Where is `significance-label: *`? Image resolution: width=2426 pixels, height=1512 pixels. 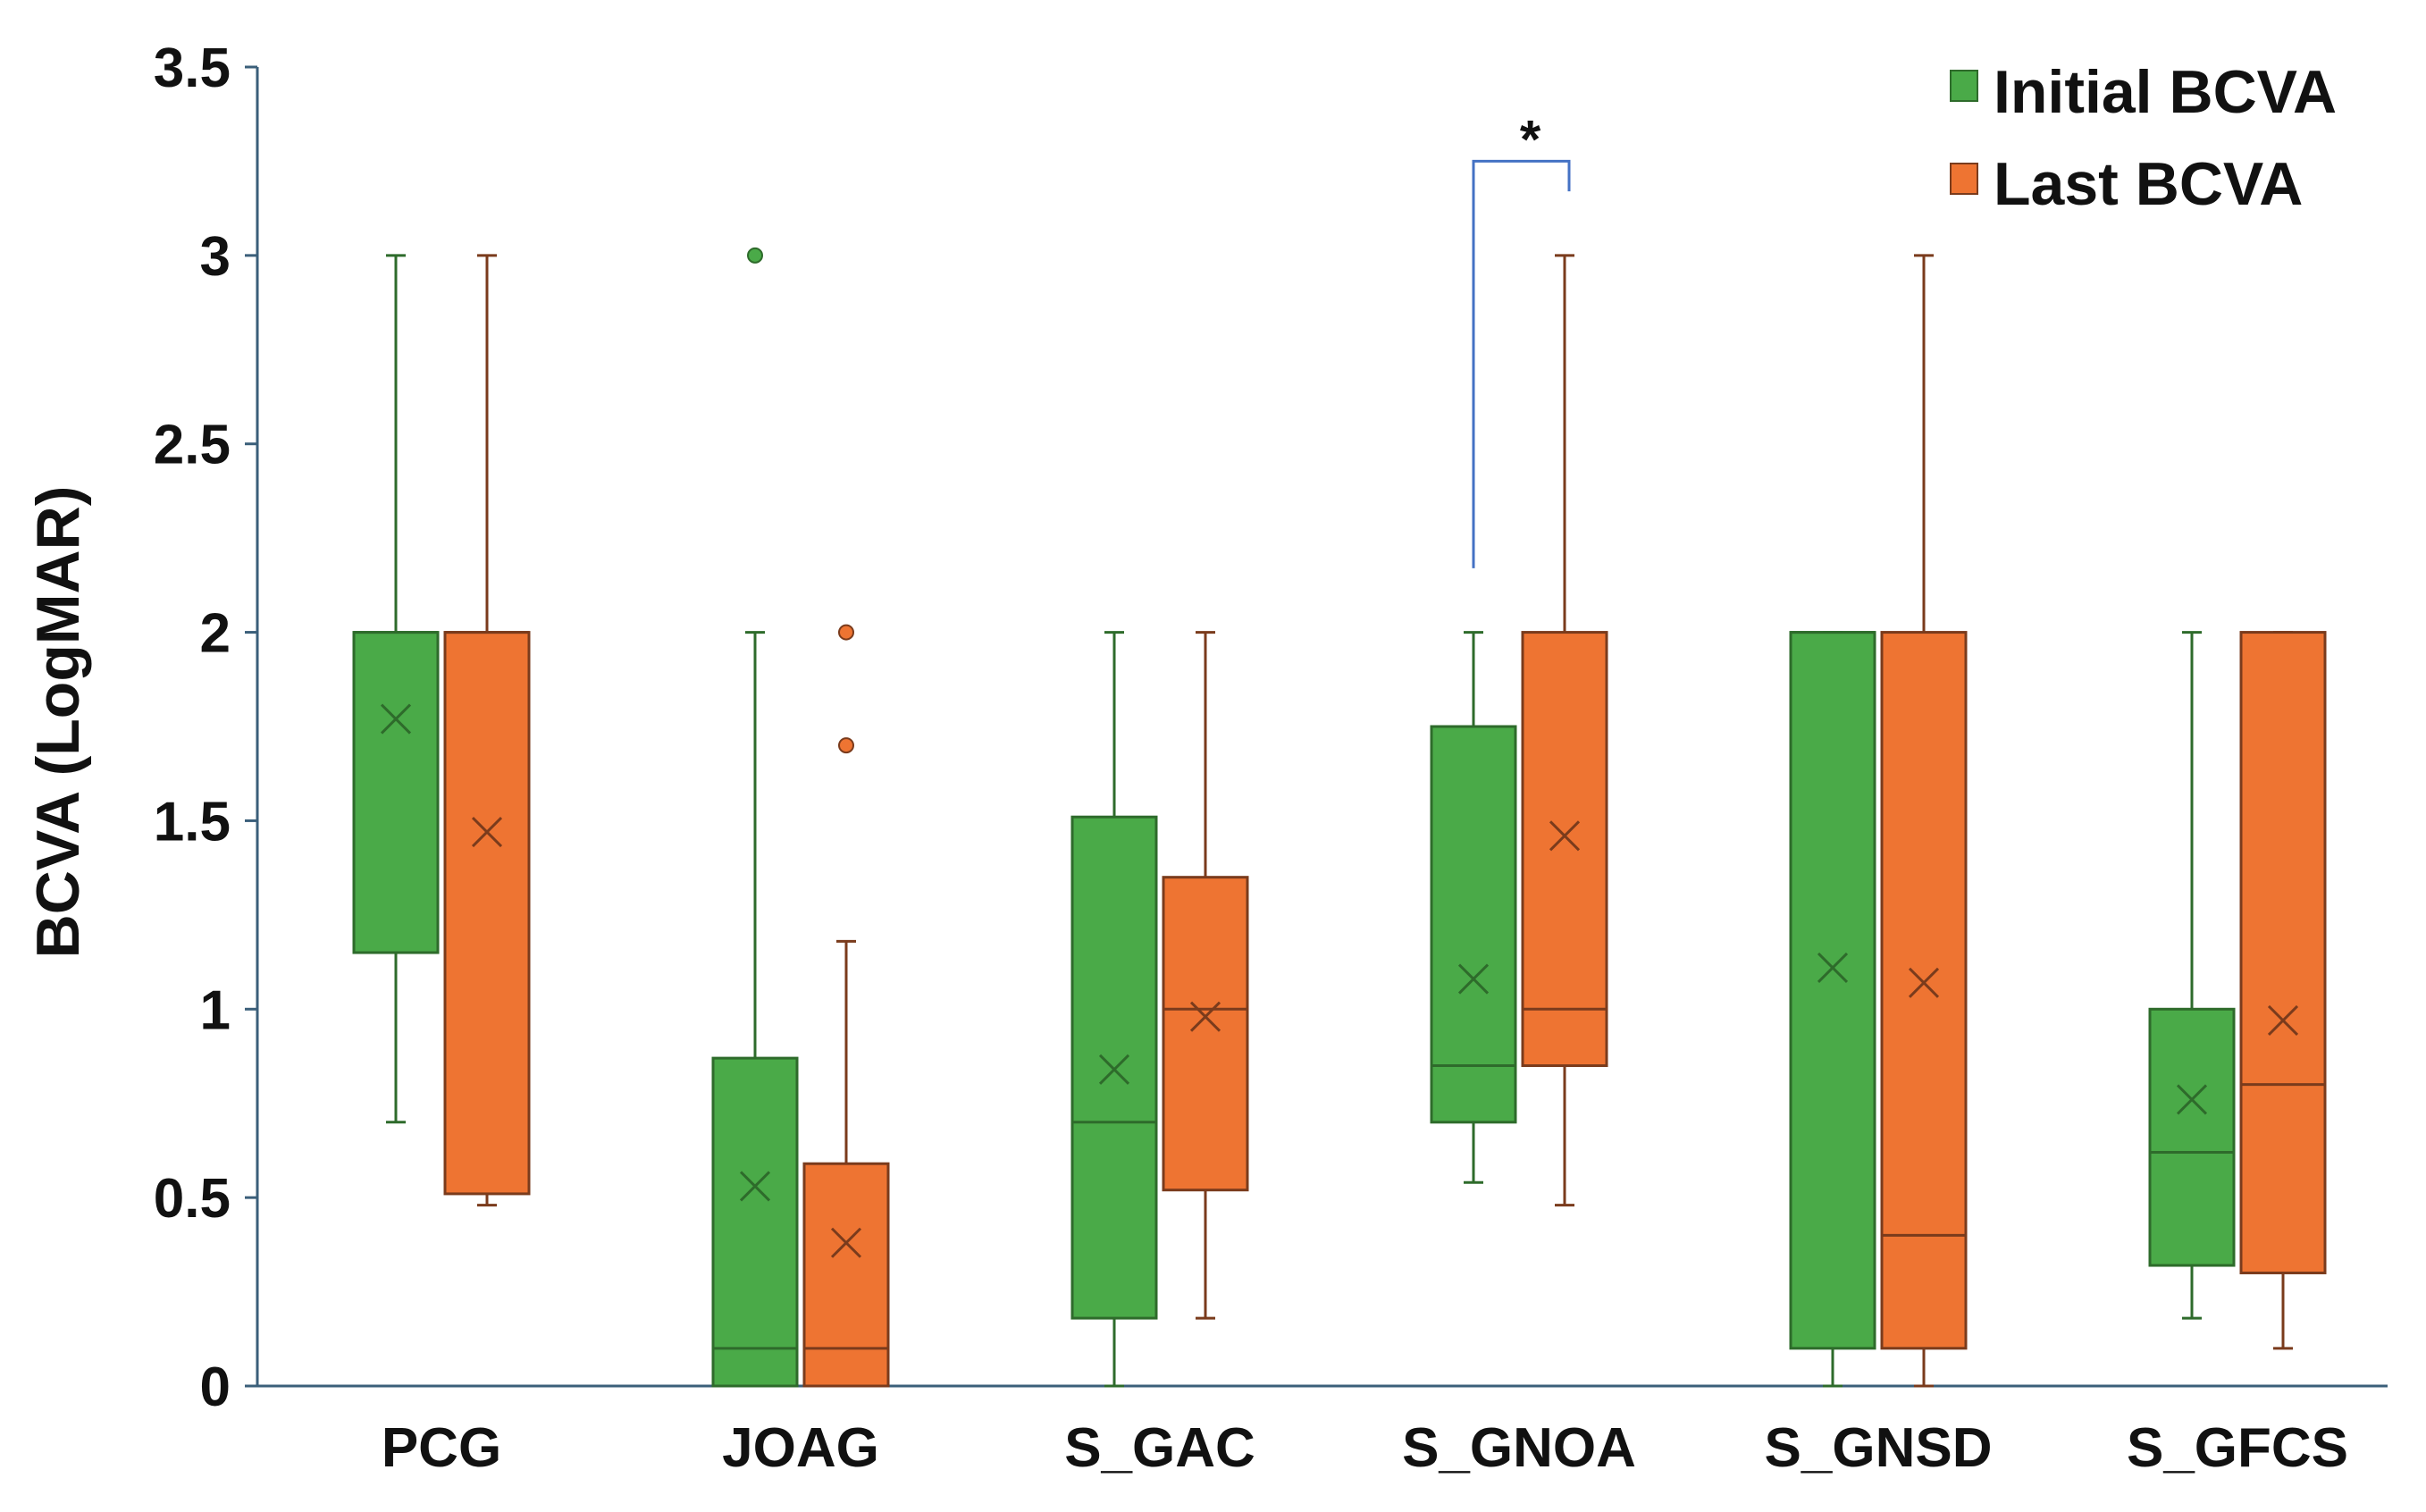
significance-label: * is located at coordinates (1530, 139).